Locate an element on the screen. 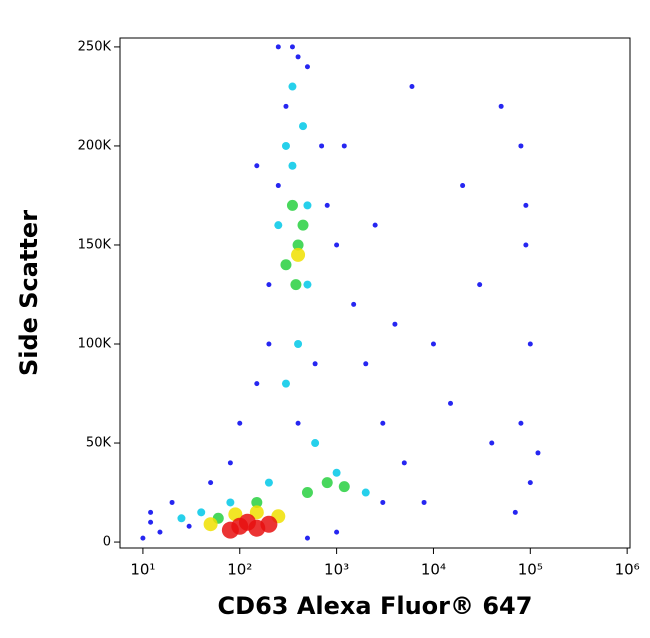 This screenshot has width=650, height=638. y-tick-label: 100K is located at coordinates (95, 344).